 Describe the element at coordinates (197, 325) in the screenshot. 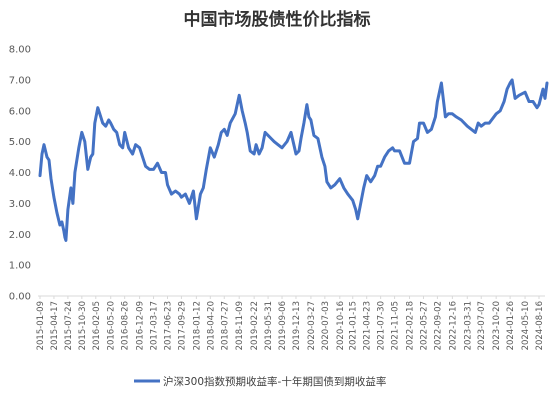

I see `x-tick-label: 2018-01-12` at that location.